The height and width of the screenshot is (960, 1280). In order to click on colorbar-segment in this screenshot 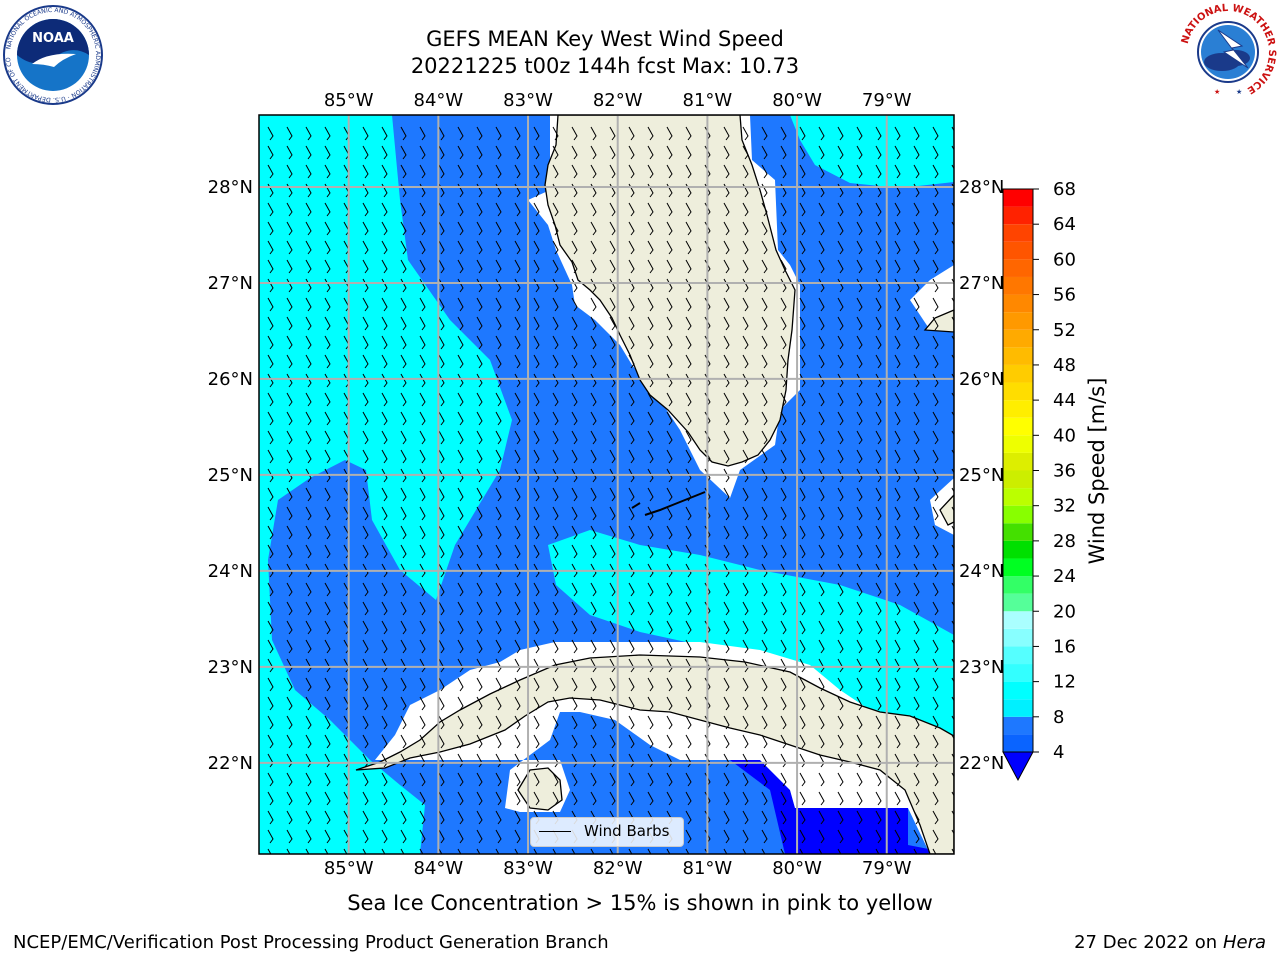, I will do `click(1018, 356)`.